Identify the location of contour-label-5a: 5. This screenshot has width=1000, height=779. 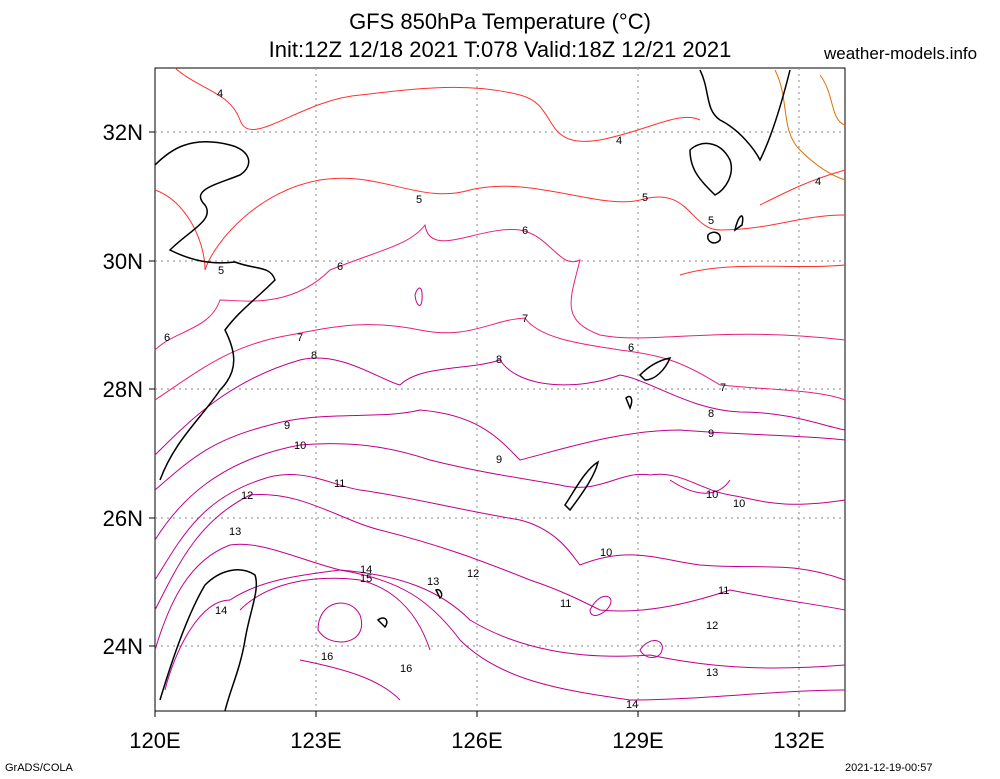
(419, 200).